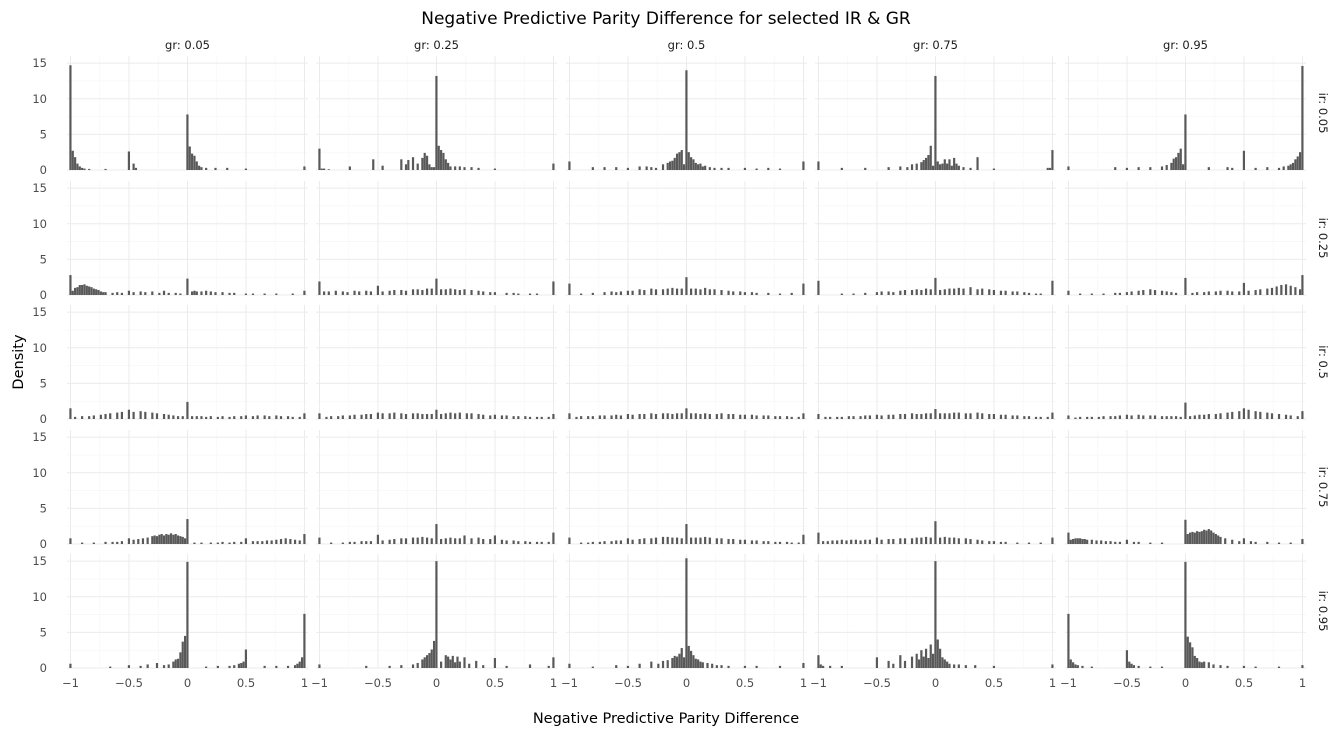 Image resolution: width=1338 pixels, height=736 pixels. I want to click on strip-label-ir: ir: 0.95, so click(1323, 611).